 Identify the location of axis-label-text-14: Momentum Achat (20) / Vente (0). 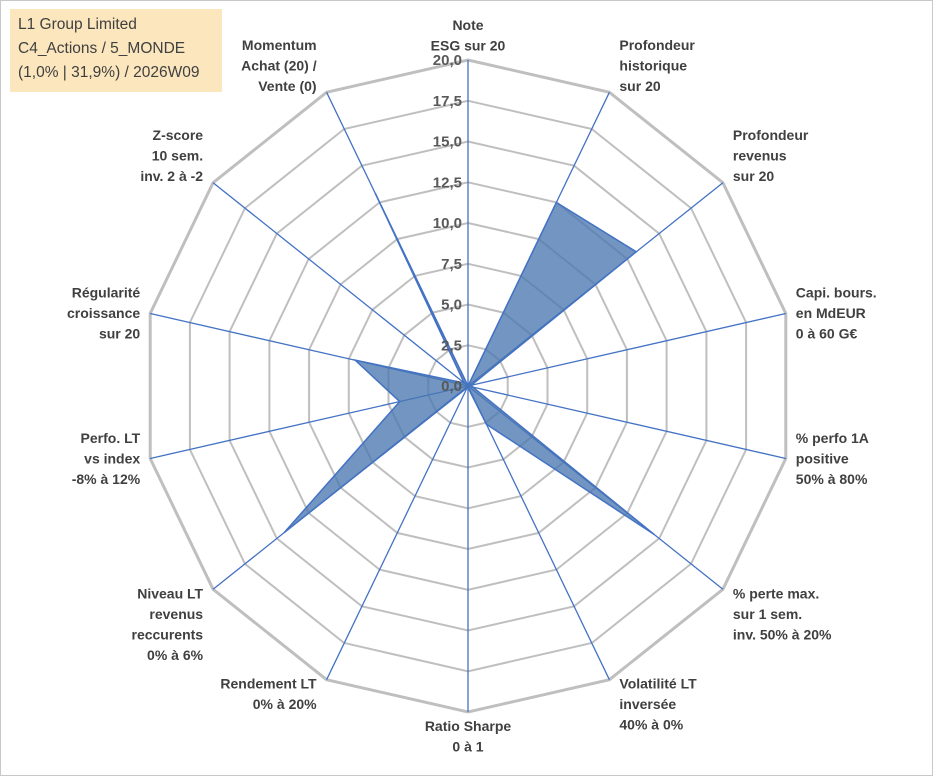
(279, 65).